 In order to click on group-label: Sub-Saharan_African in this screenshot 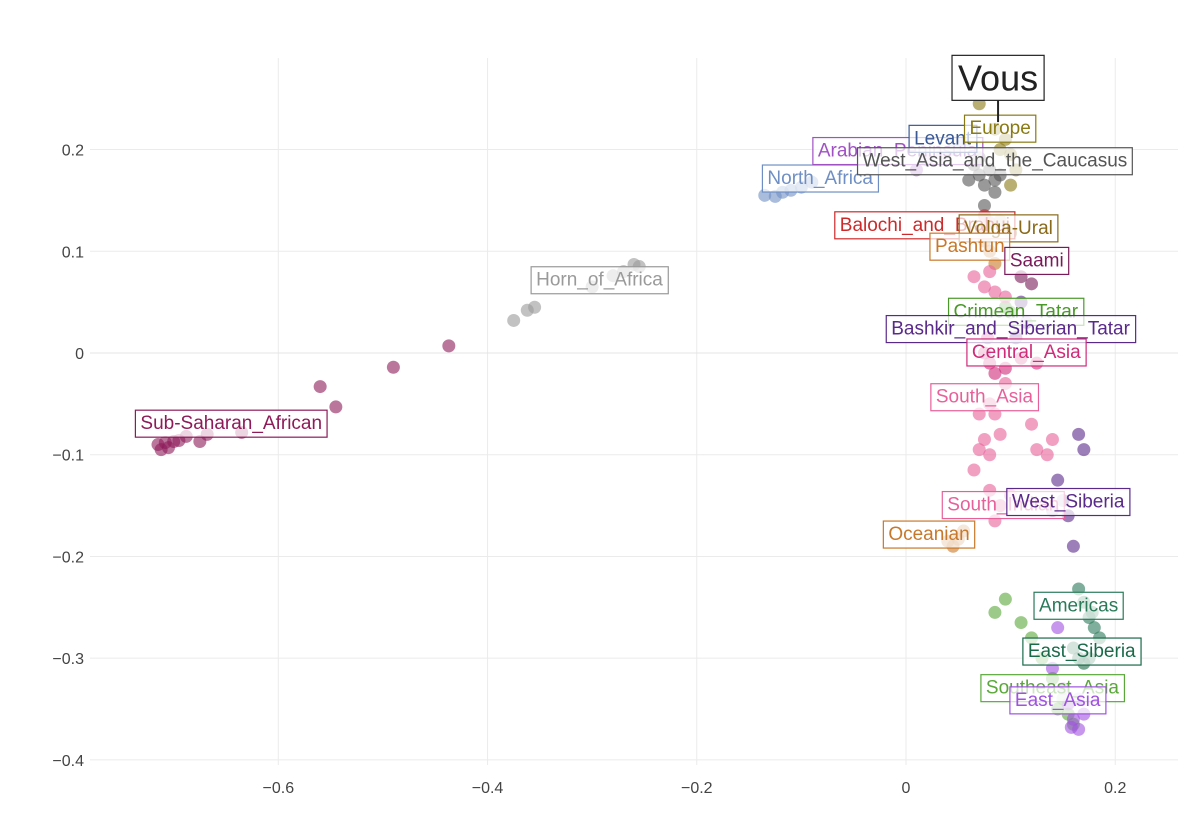, I will do `click(231, 423)`.